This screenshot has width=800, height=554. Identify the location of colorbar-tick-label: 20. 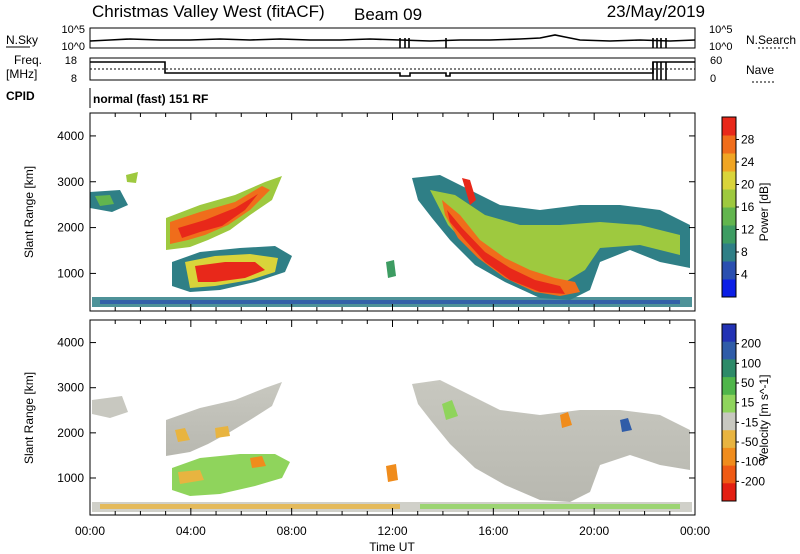
(748, 185).